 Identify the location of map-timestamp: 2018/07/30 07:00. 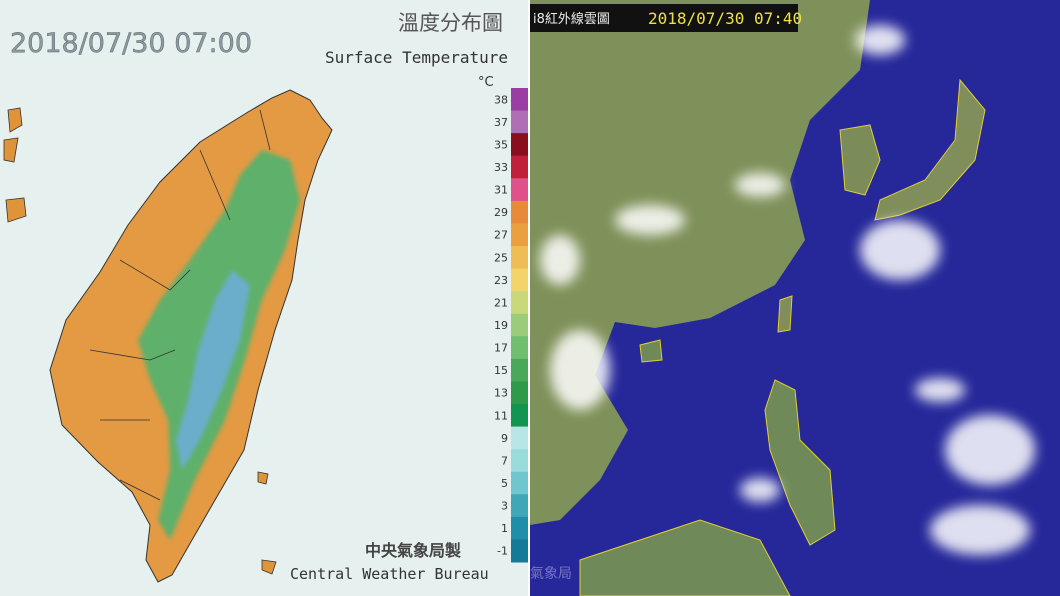
(131, 43).